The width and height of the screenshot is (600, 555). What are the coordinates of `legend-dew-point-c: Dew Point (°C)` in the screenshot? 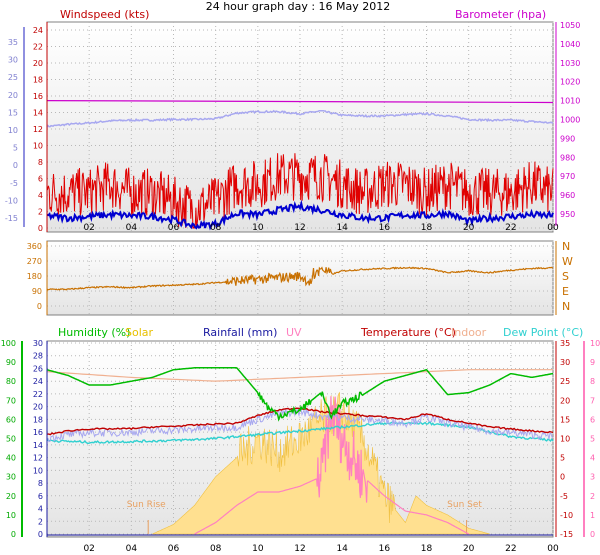 It's located at (543, 332).